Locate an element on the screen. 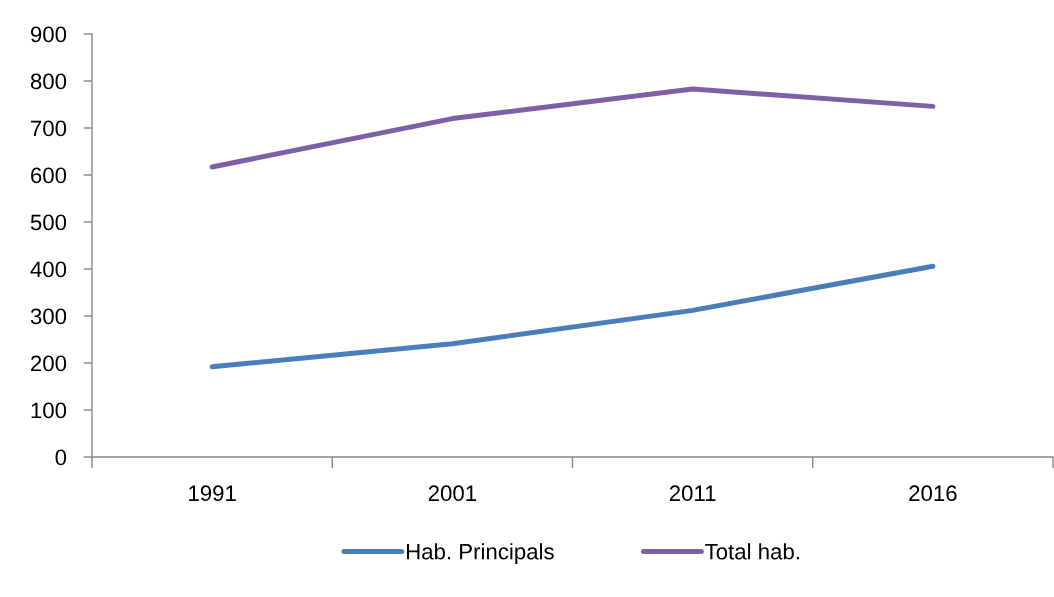 This screenshot has height=597, width=1054. x-tick-label: 2011 is located at coordinates (692, 493).